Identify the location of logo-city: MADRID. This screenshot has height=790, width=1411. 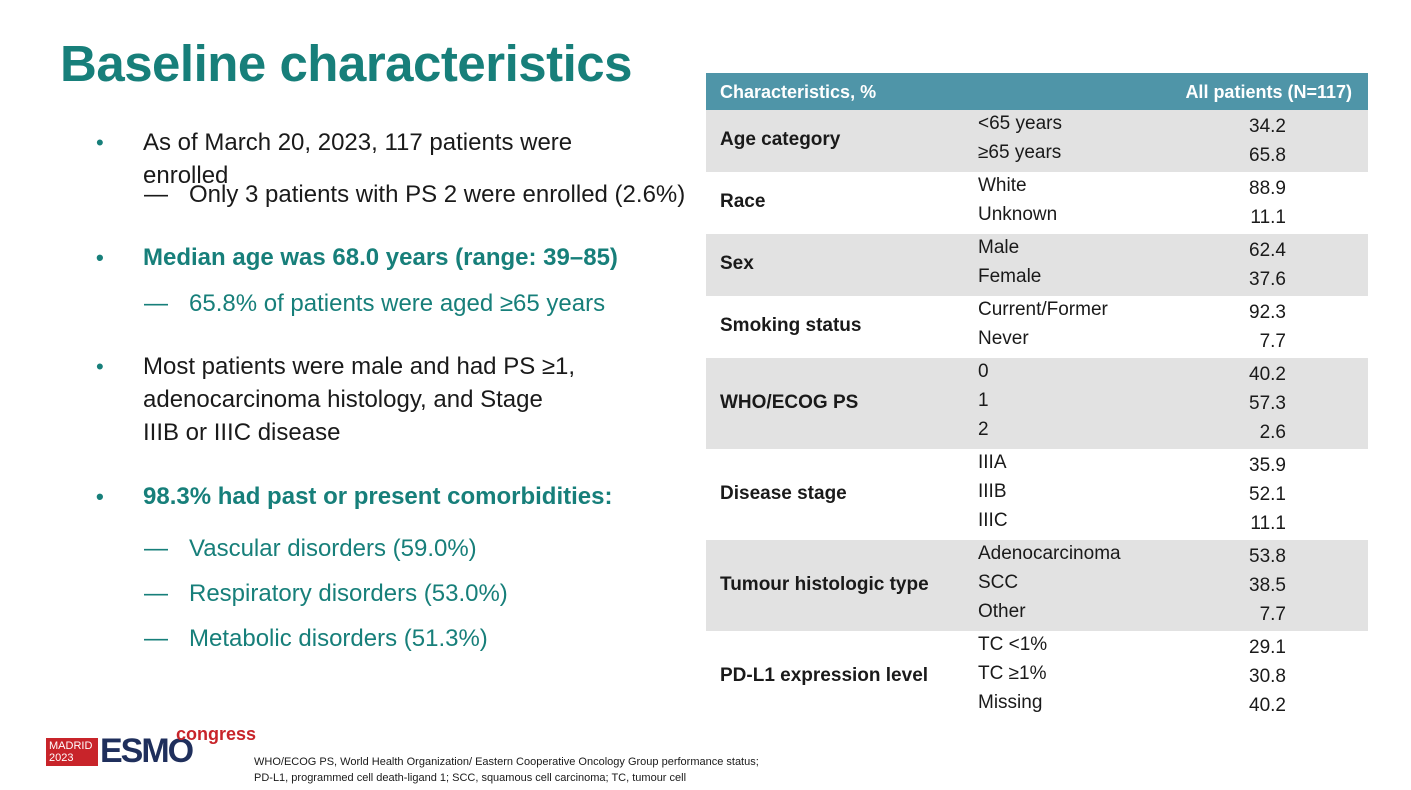
(71, 746).